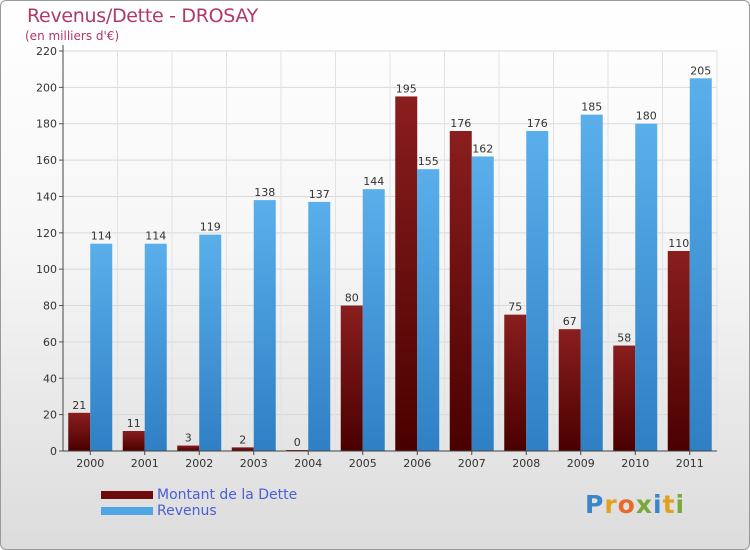  What do you see at coordinates (570, 321) in the screenshot?
I see `data-label-debt: 67` at bounding box center [570, 321].